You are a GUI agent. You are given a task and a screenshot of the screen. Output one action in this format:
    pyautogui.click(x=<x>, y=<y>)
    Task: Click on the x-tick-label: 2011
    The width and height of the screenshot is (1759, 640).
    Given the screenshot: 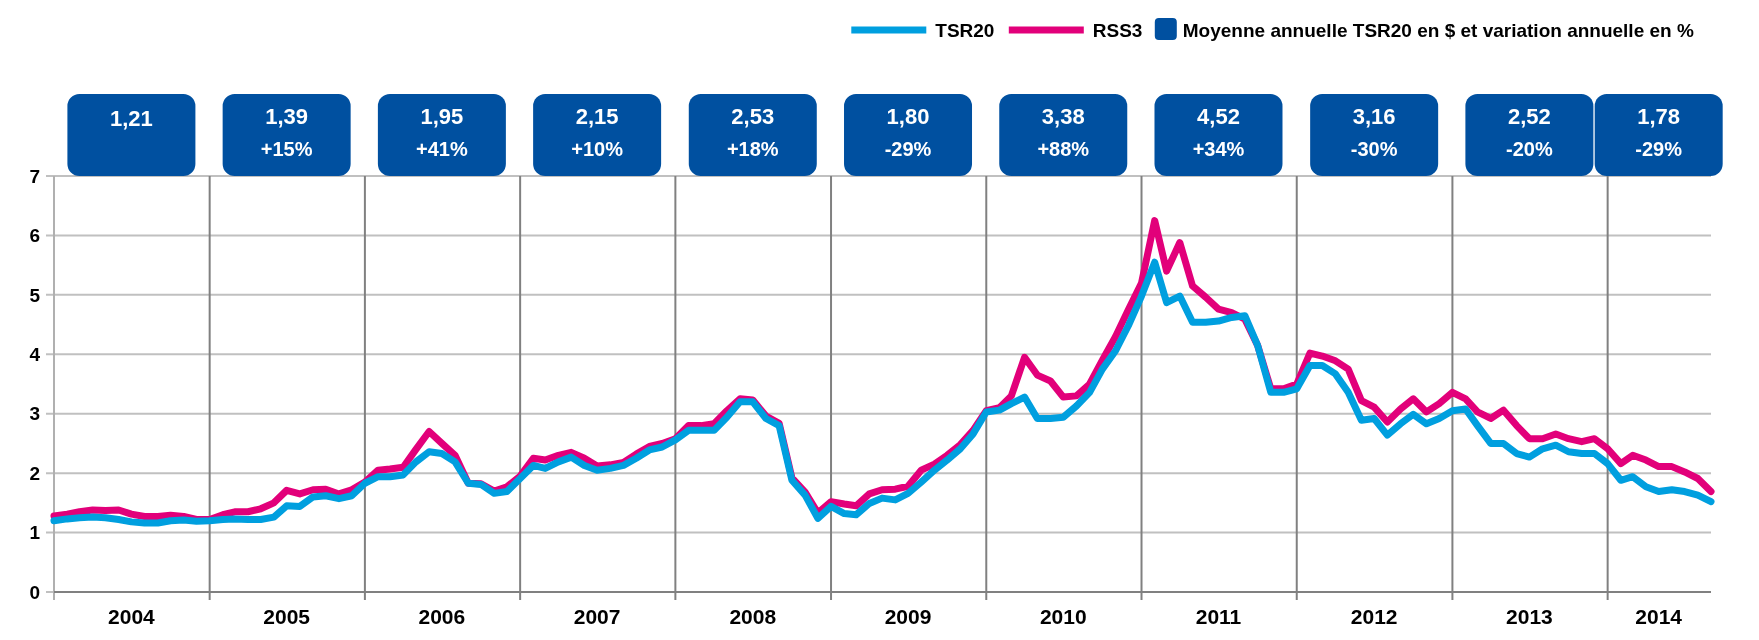 What is the action you would take?
    pyautogui.click(x=1218, y=616)
    